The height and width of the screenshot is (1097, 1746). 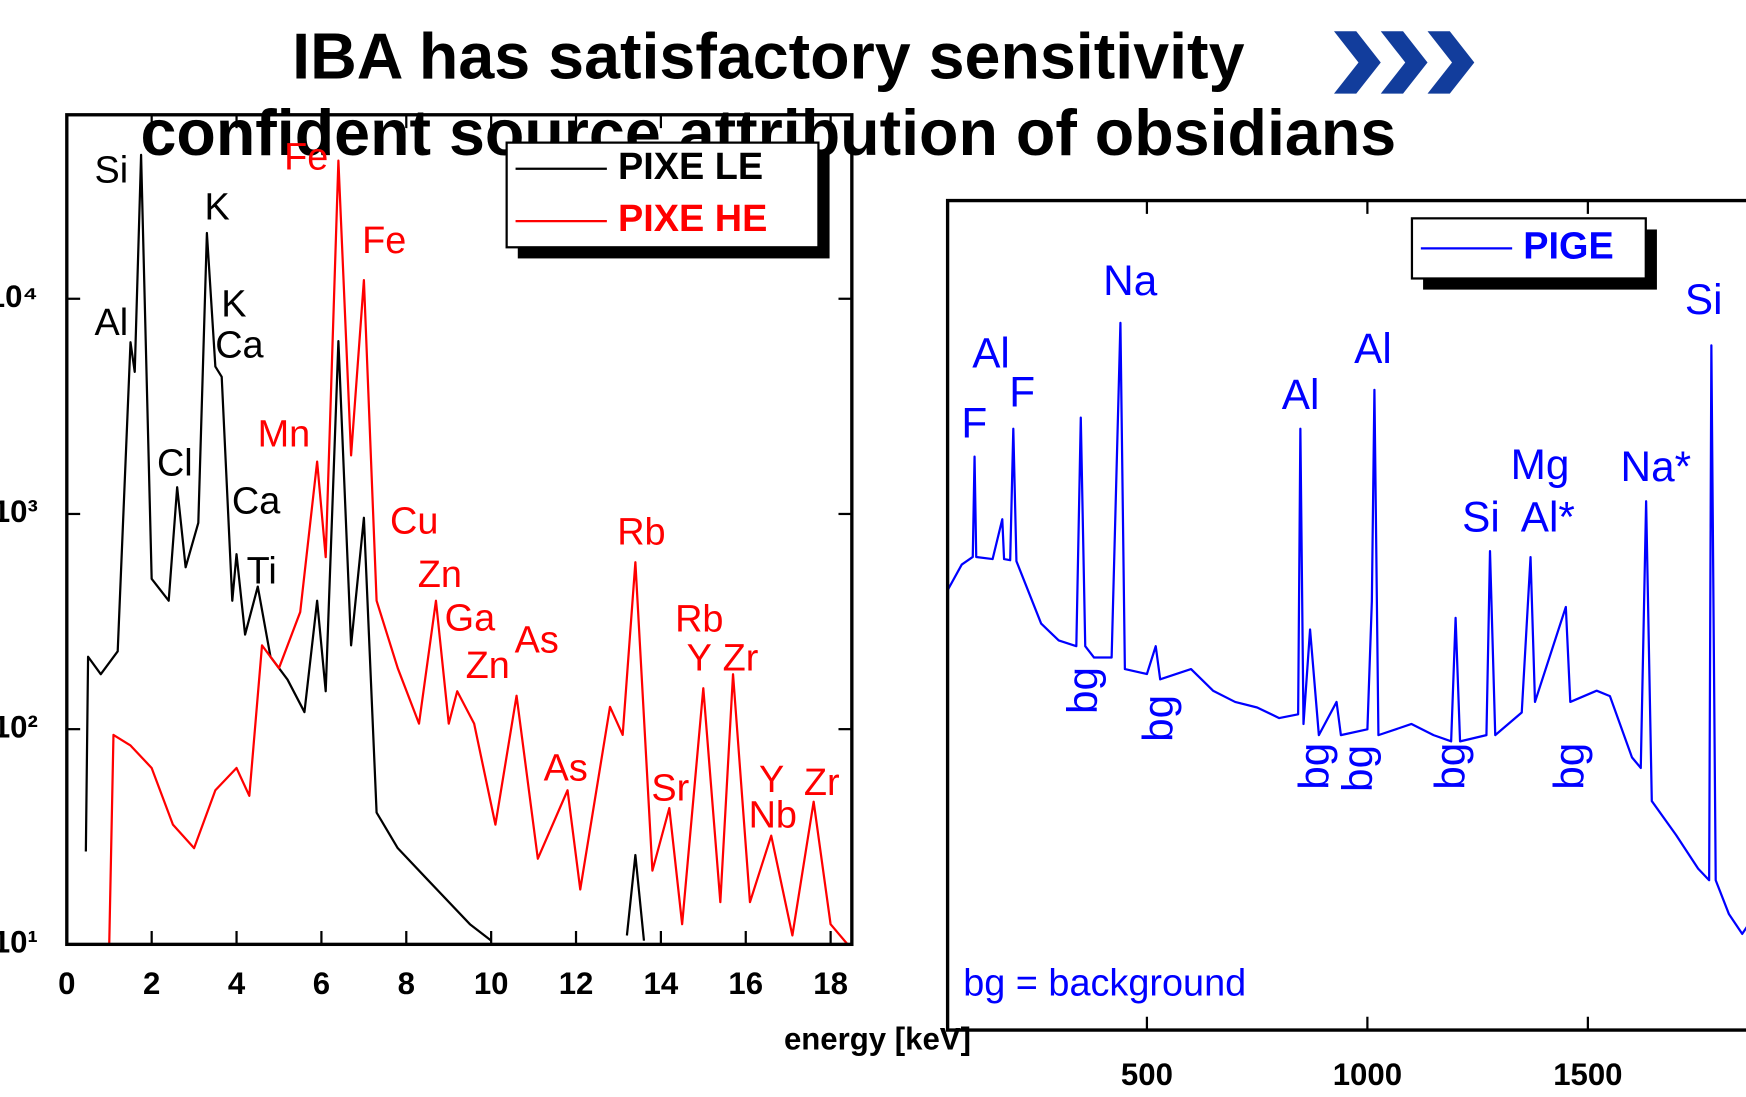 I want to click on peak-label: Mn, so click(x=284, y=435).